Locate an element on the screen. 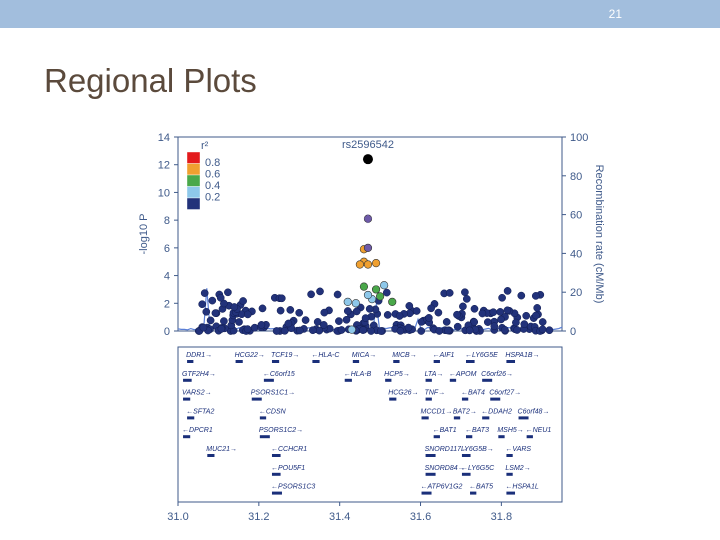  y2-tick-label: 20 is located at coordinates (576, 293).